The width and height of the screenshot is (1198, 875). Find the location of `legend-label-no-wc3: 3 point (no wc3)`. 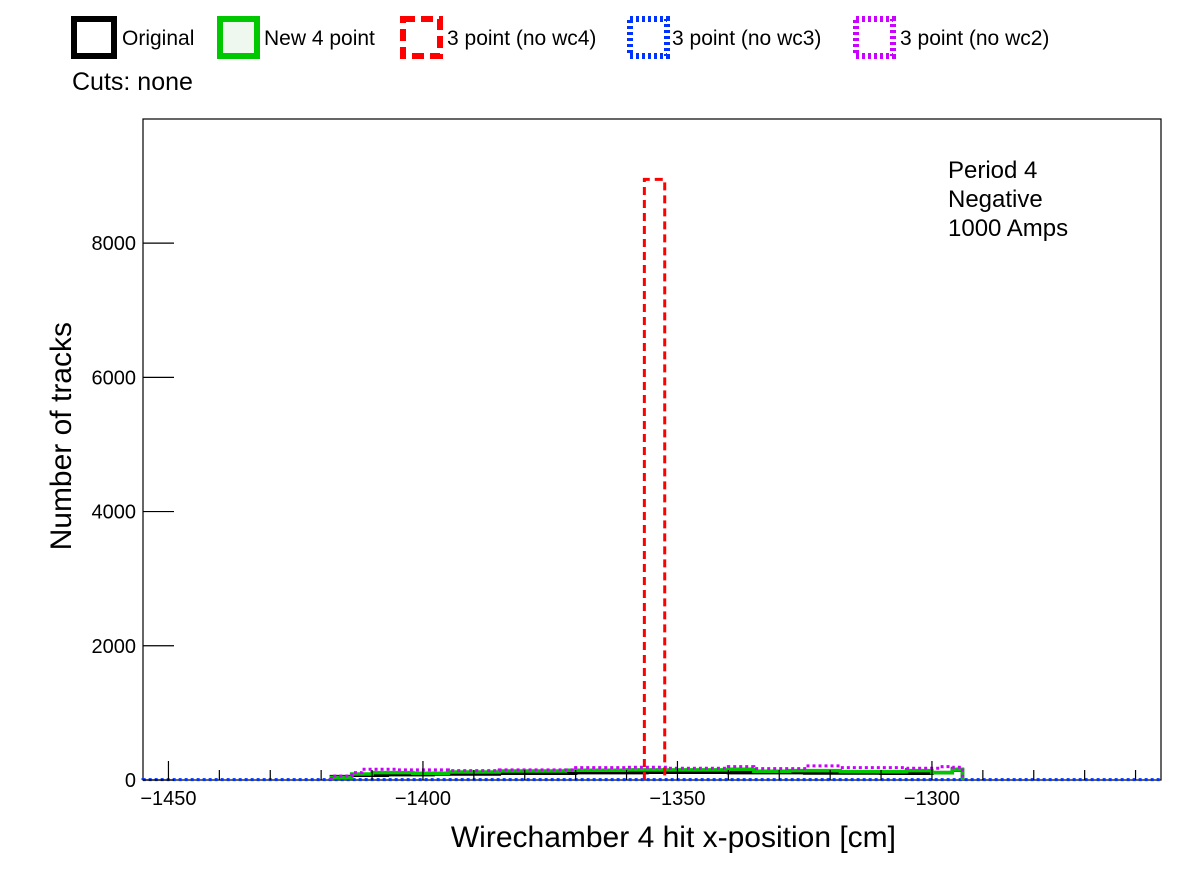

legend-label-no-wc3: 3 point (no wc3) is located at coordinates (746, 38).